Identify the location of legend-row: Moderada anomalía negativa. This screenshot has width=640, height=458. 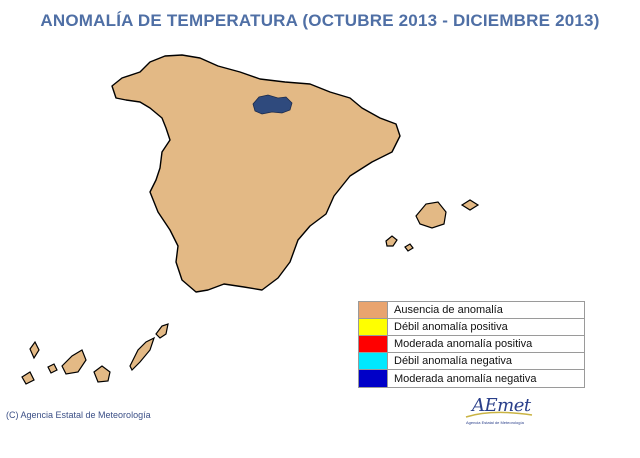
(471, 378).